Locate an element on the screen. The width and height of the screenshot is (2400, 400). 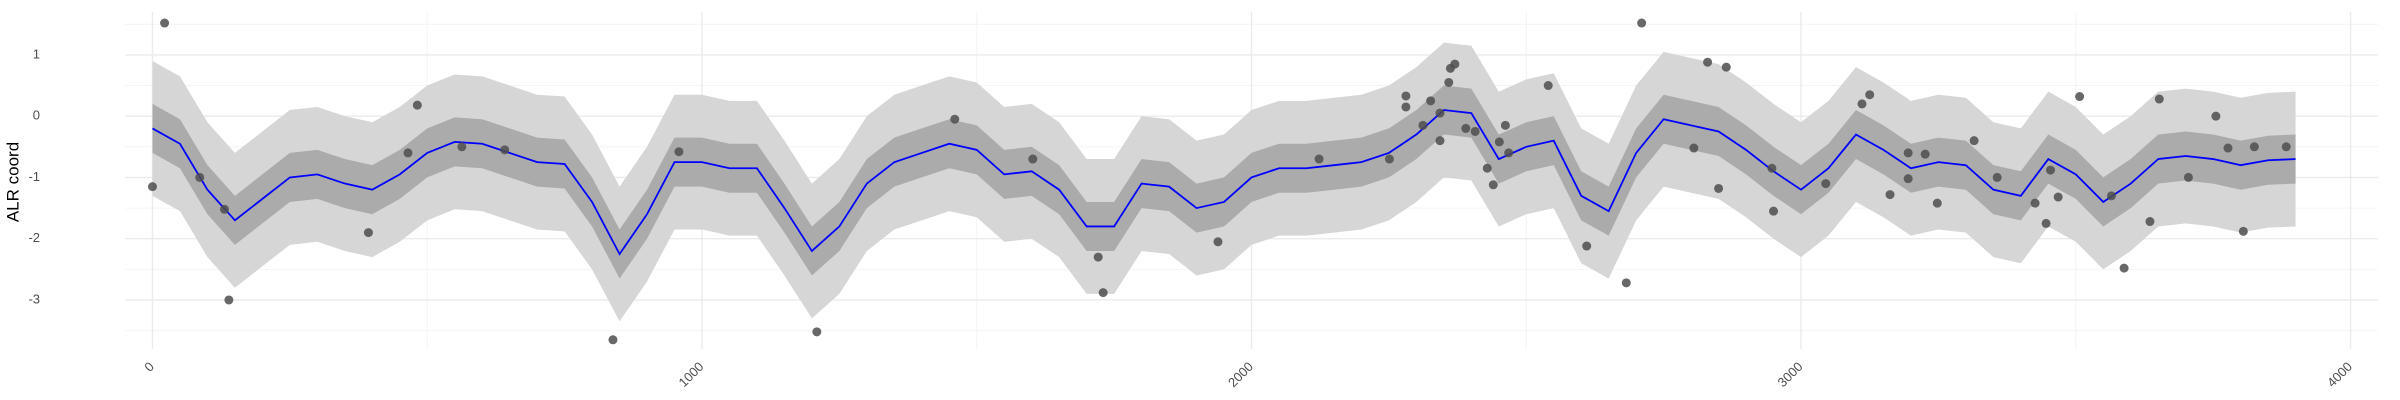
x-tick-label: 2000 is located at coordinates (1240, 374).